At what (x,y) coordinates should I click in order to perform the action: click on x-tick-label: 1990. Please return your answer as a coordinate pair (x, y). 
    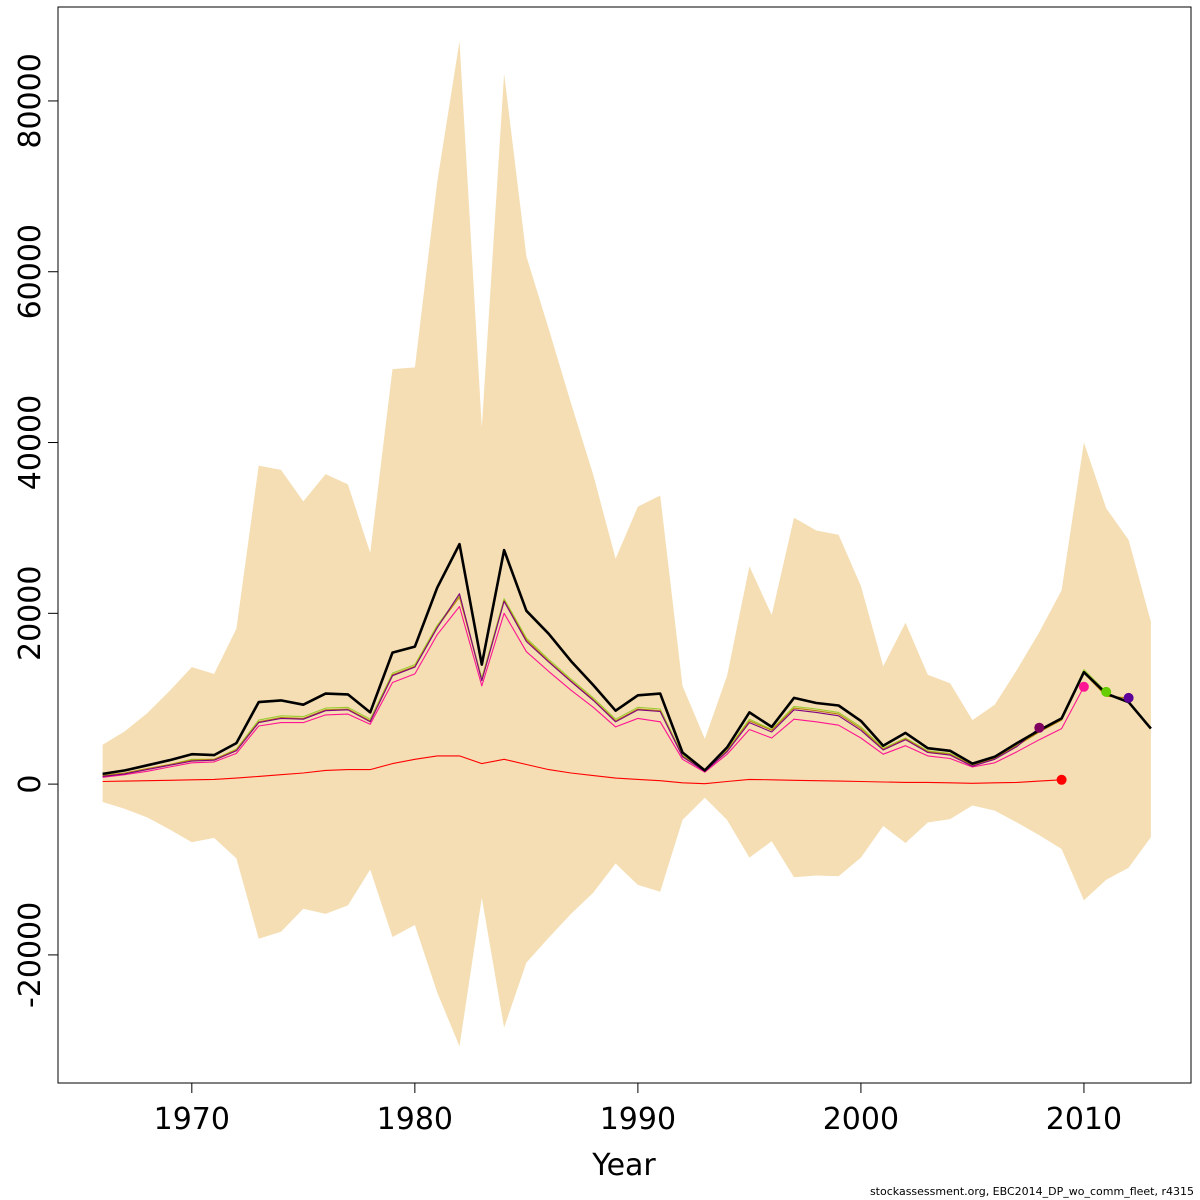
    Looking at the image, I should click on (638, 1119).